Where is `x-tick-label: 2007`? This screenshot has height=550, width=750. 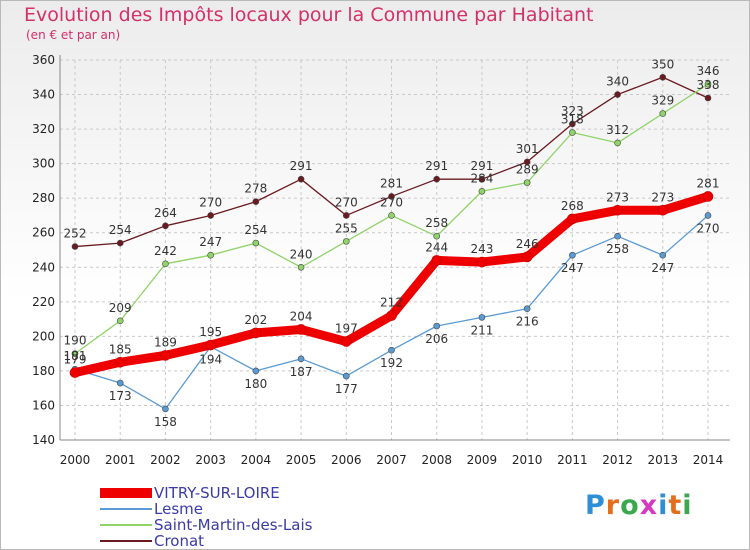
x-tick-label: 2007 is located at coordinates (391, 460).